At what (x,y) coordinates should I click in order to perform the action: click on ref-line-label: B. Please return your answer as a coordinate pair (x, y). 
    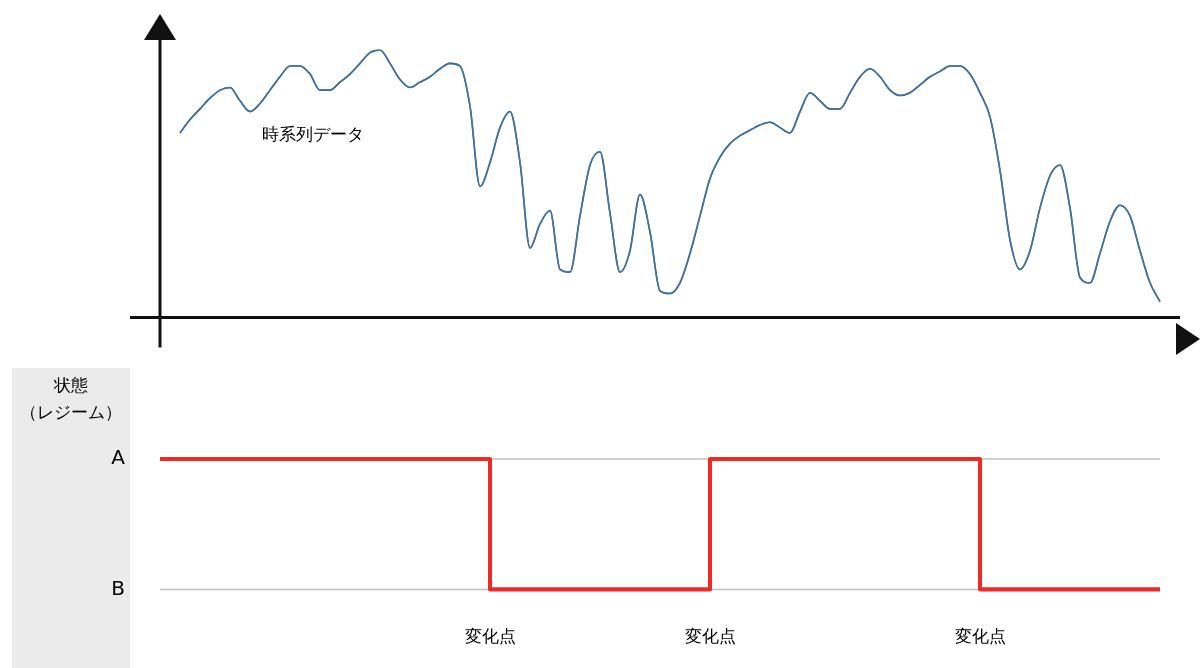
    Looking at the image, I should click on (118, 587).